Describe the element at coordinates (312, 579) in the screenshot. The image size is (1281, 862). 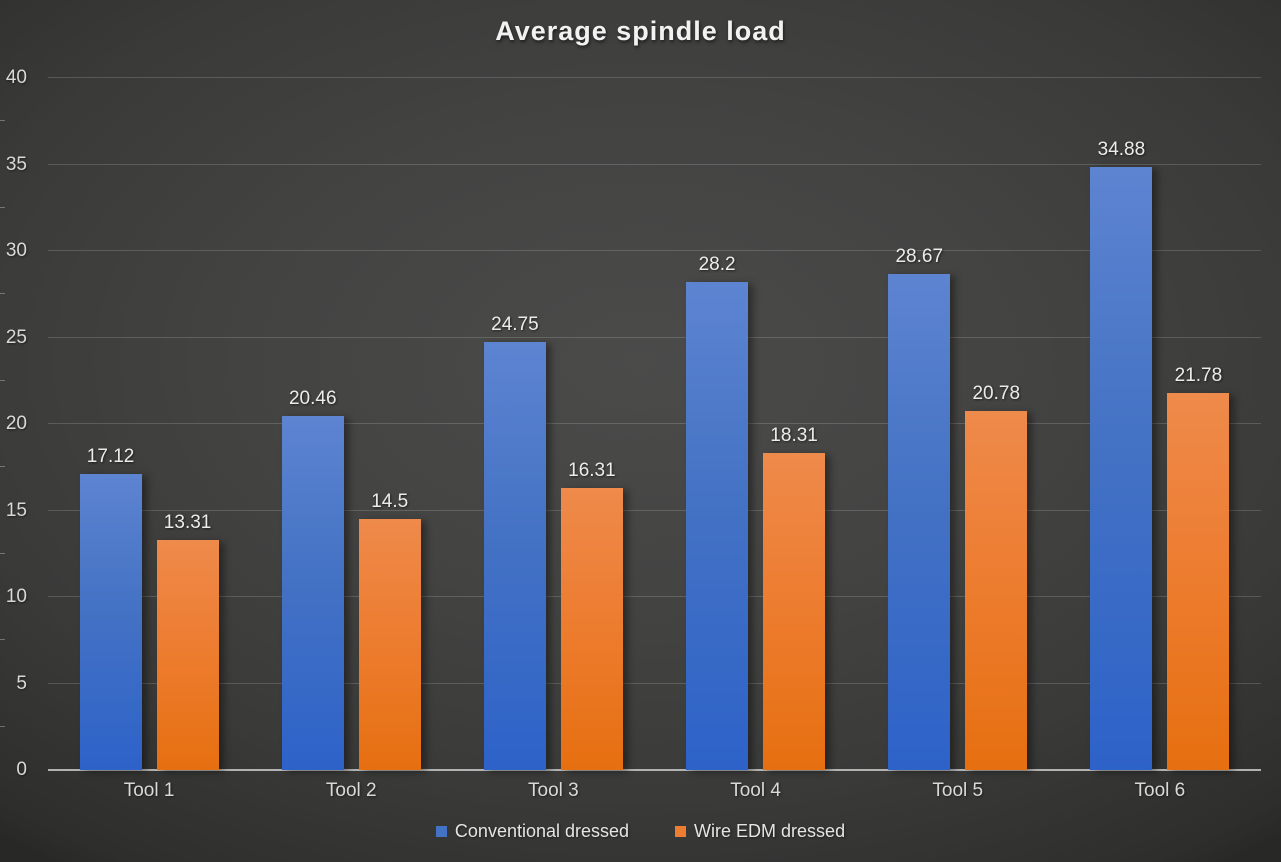
I see `bar-conventional-dressed: 20.46` at that location.